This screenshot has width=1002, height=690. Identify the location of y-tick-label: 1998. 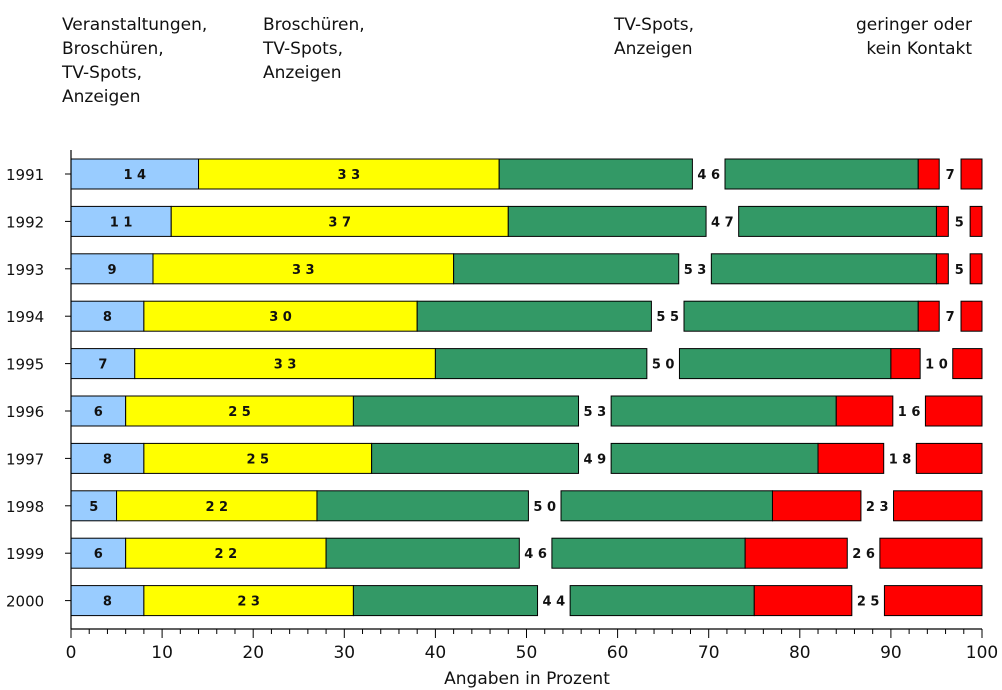
(25, 507).